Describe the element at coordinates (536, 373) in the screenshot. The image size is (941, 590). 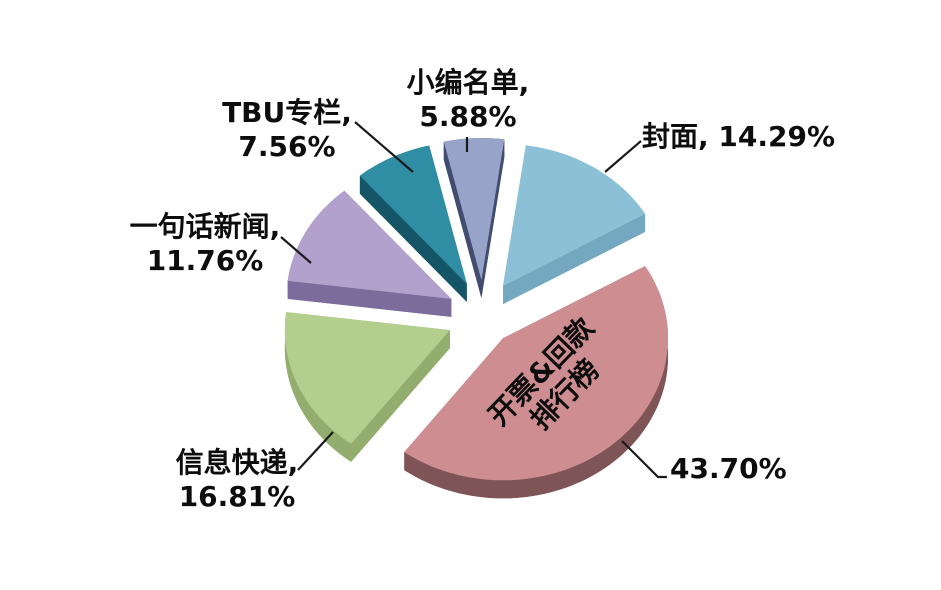
I see `pie-slice-开票&回款排行榜` at that location.